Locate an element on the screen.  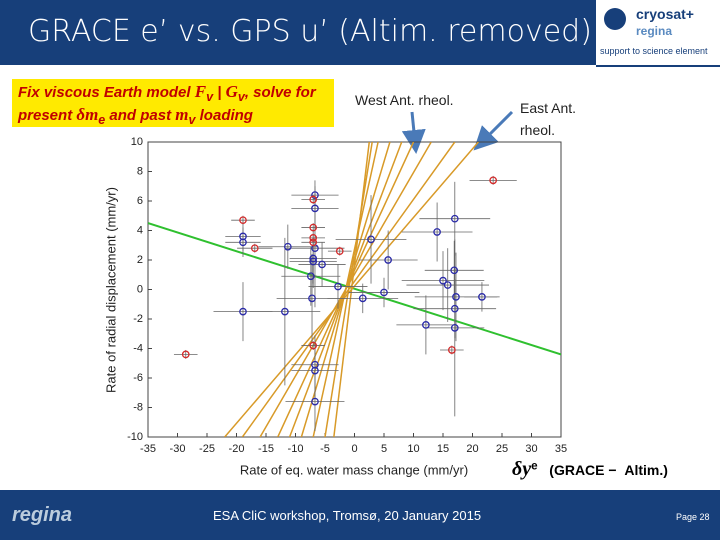
text: Altim.) is located at coordinates (646, 470).